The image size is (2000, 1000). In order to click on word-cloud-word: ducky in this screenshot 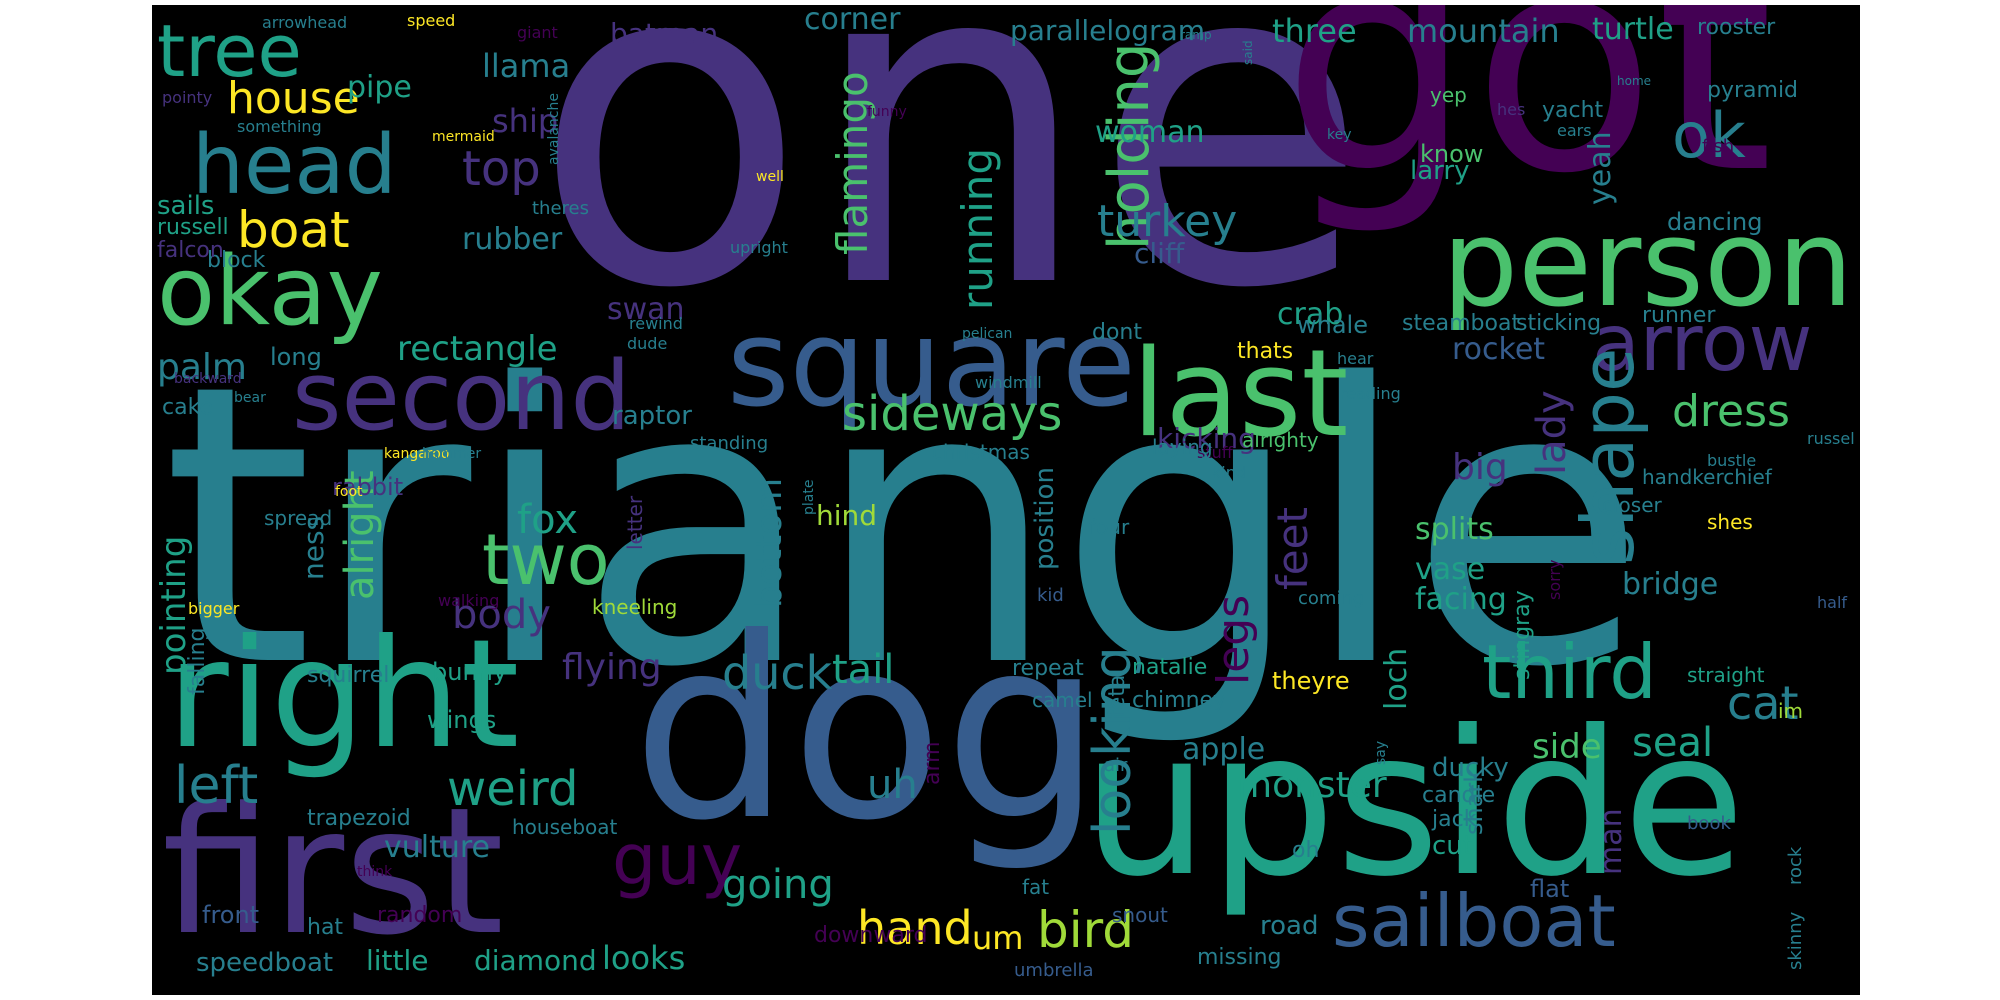, I will do `click(1470, 768)`.